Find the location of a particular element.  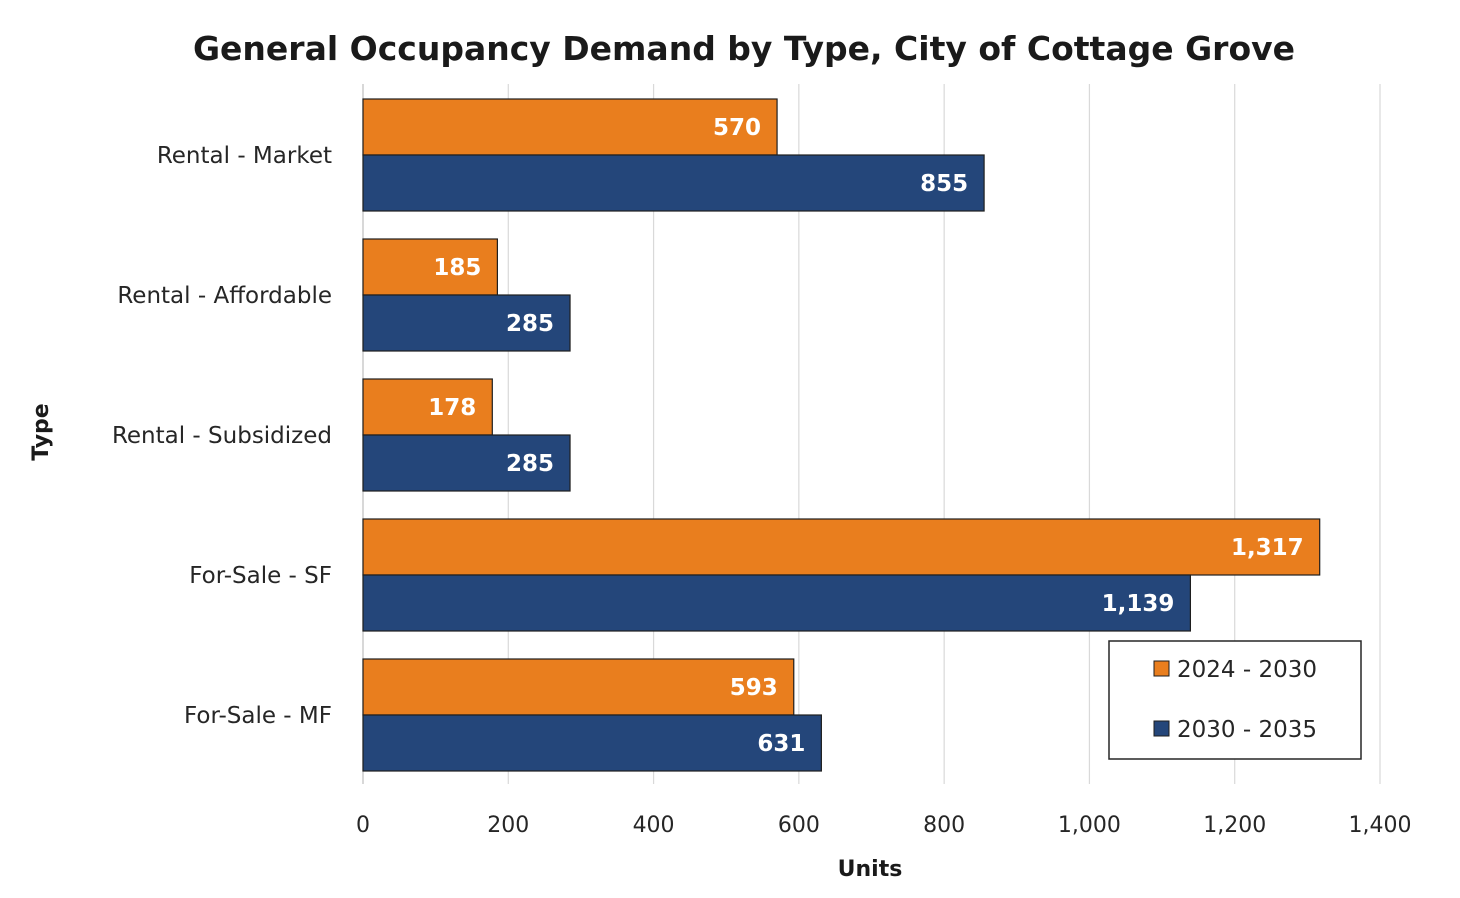

y-axis-title: Type is located at coordinates (41, 431).